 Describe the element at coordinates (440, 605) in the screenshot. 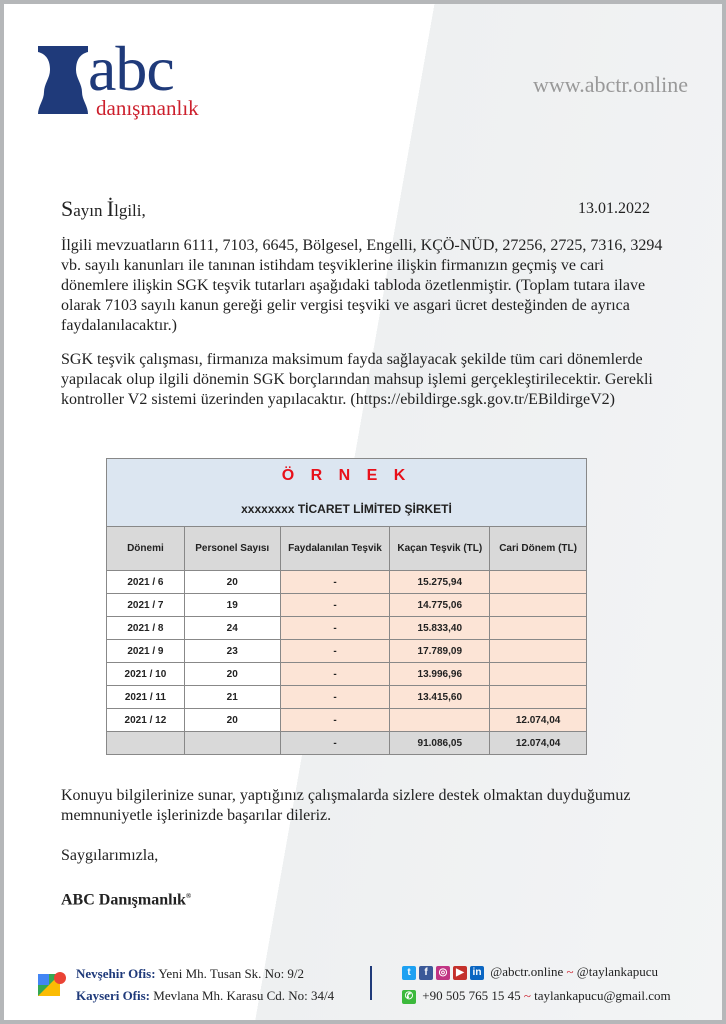

I see `table-cell: 14.775,06` at that location.